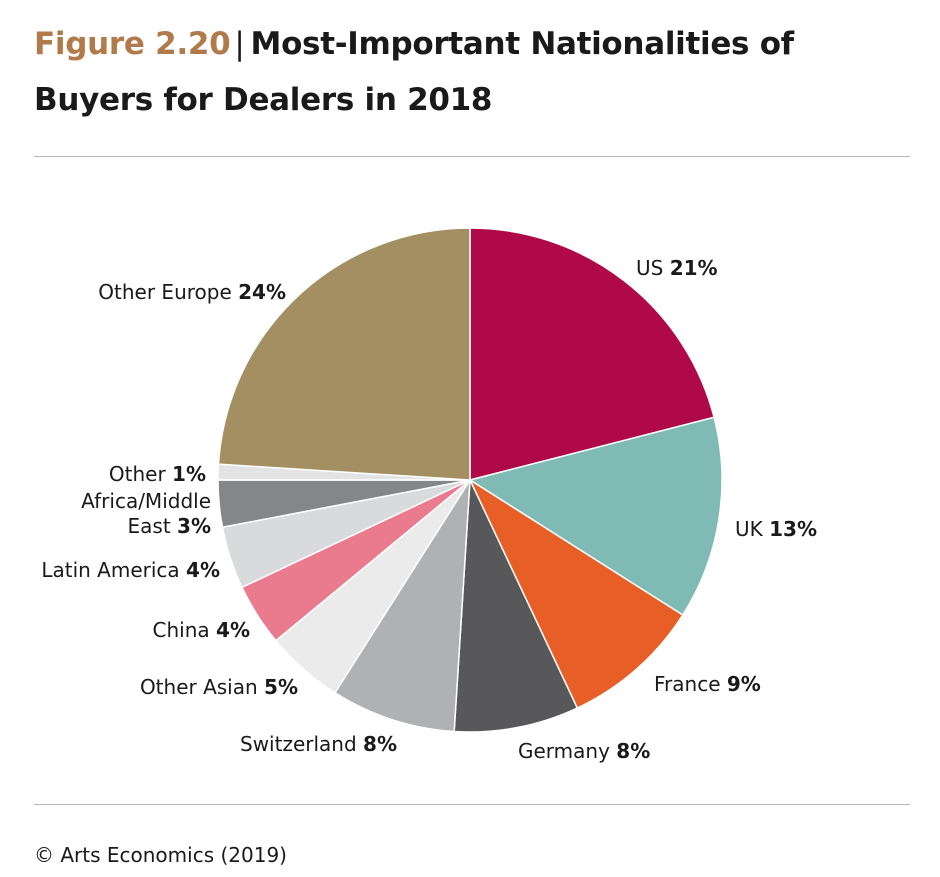 Image resolution: width=940 pixels, height=877 pixels. I want to click on slice-label-uk: UK 13%, so click(776, 529).